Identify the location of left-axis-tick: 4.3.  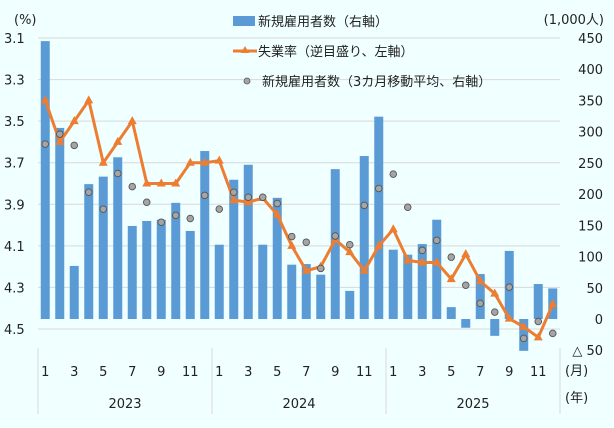
(14, 288).